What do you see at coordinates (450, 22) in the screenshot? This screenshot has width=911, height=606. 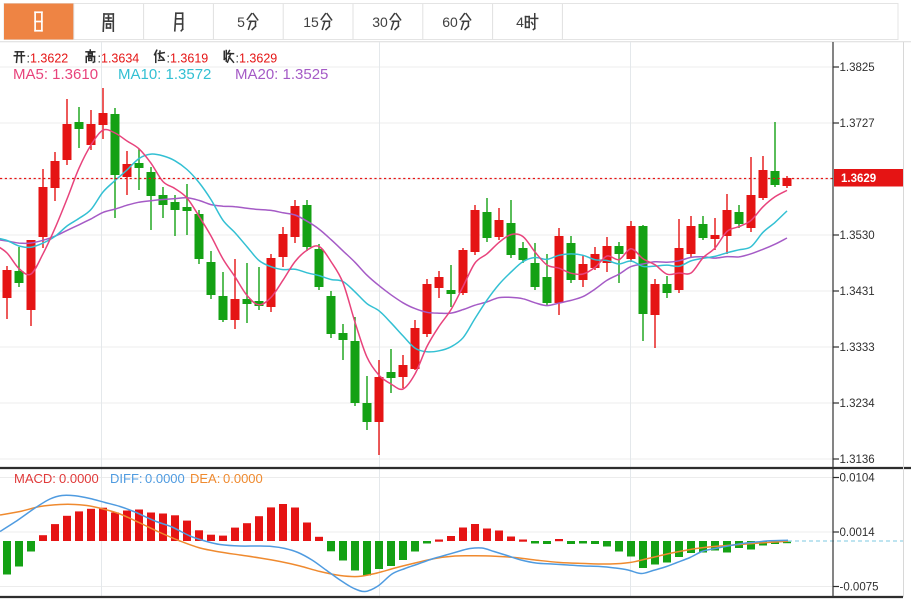 I see `svg-text: 60` at bounding box center [450, 22].